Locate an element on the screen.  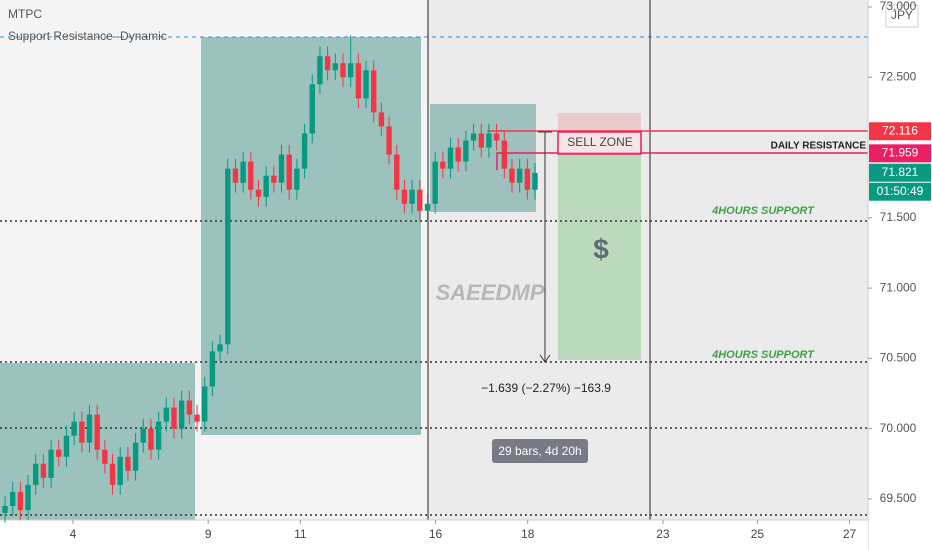
sell-zone-label: SELL ZONE is located at coordinates (600, 142).